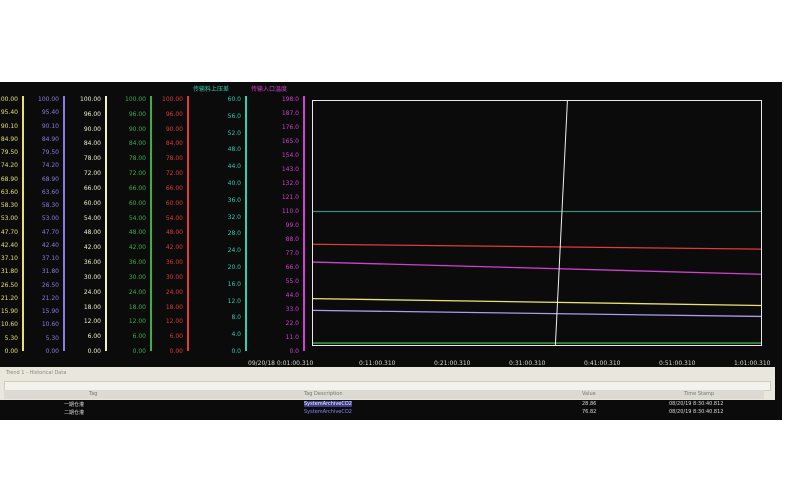 Image resolution: width=800 pixels, height=500 pixels. Describe the element at coordinates (677, 363) in the screenshot. I see `time-tick-label: 0:51:00.310` at that location.